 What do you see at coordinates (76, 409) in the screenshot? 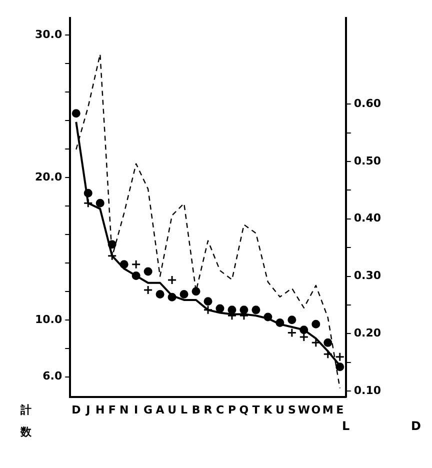
I see `x-tick-label: D` at bounding box center [76, 409].